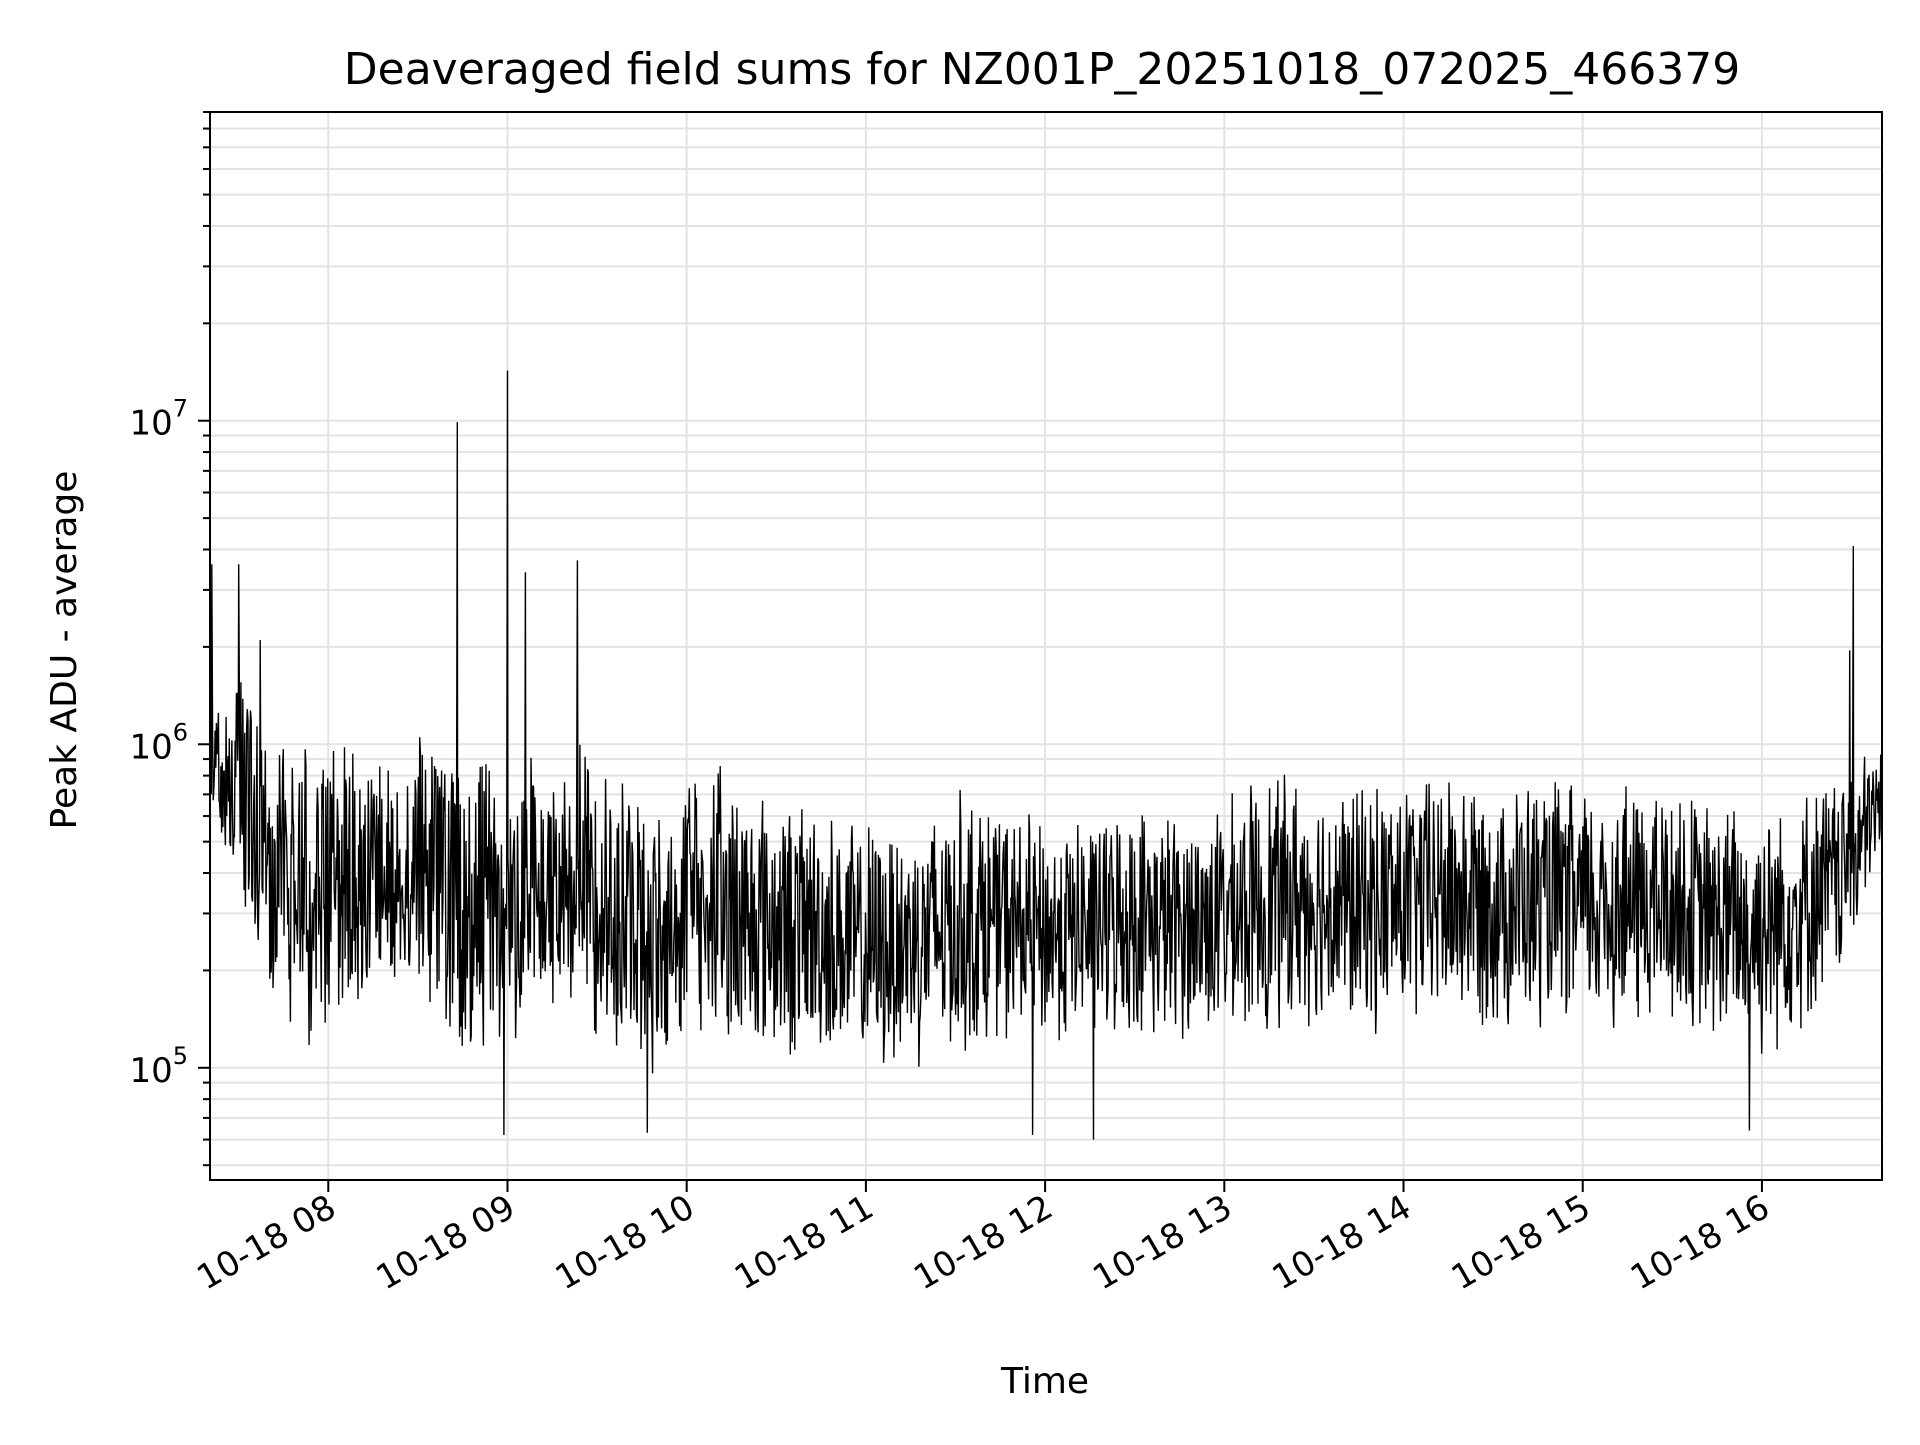 The width and height of the screenshot is (1920, 1445). What do you see at coordinates (64, 650) in the screenshot?
I see `y-axis-label: Peak ADU - average` at bounding box center [64, 650].